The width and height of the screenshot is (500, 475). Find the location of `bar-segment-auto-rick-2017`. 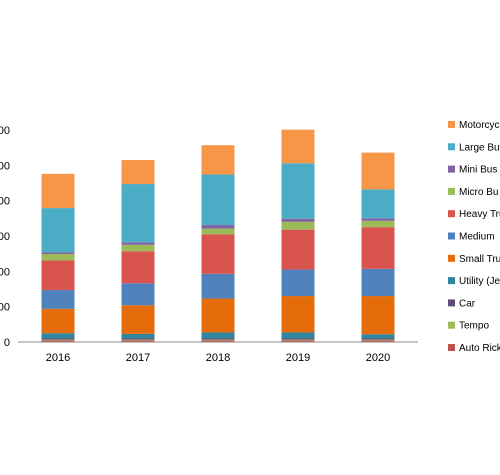

bar-segment-auto-rick-2017 is located at coordinates (138, 341).